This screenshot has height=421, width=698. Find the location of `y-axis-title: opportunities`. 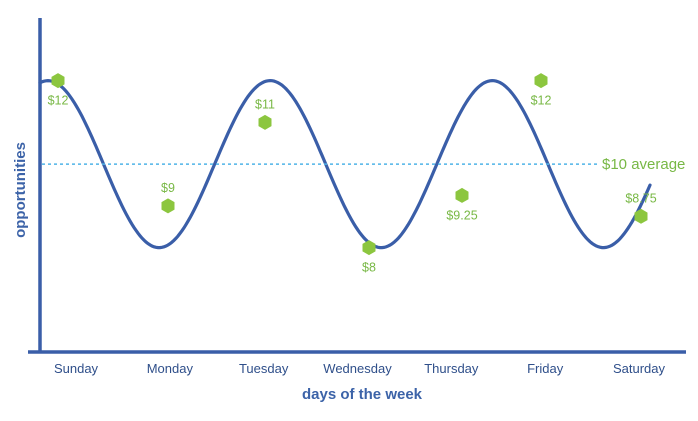

y-axis-title: opportunities is located at coordinates (20, 190).